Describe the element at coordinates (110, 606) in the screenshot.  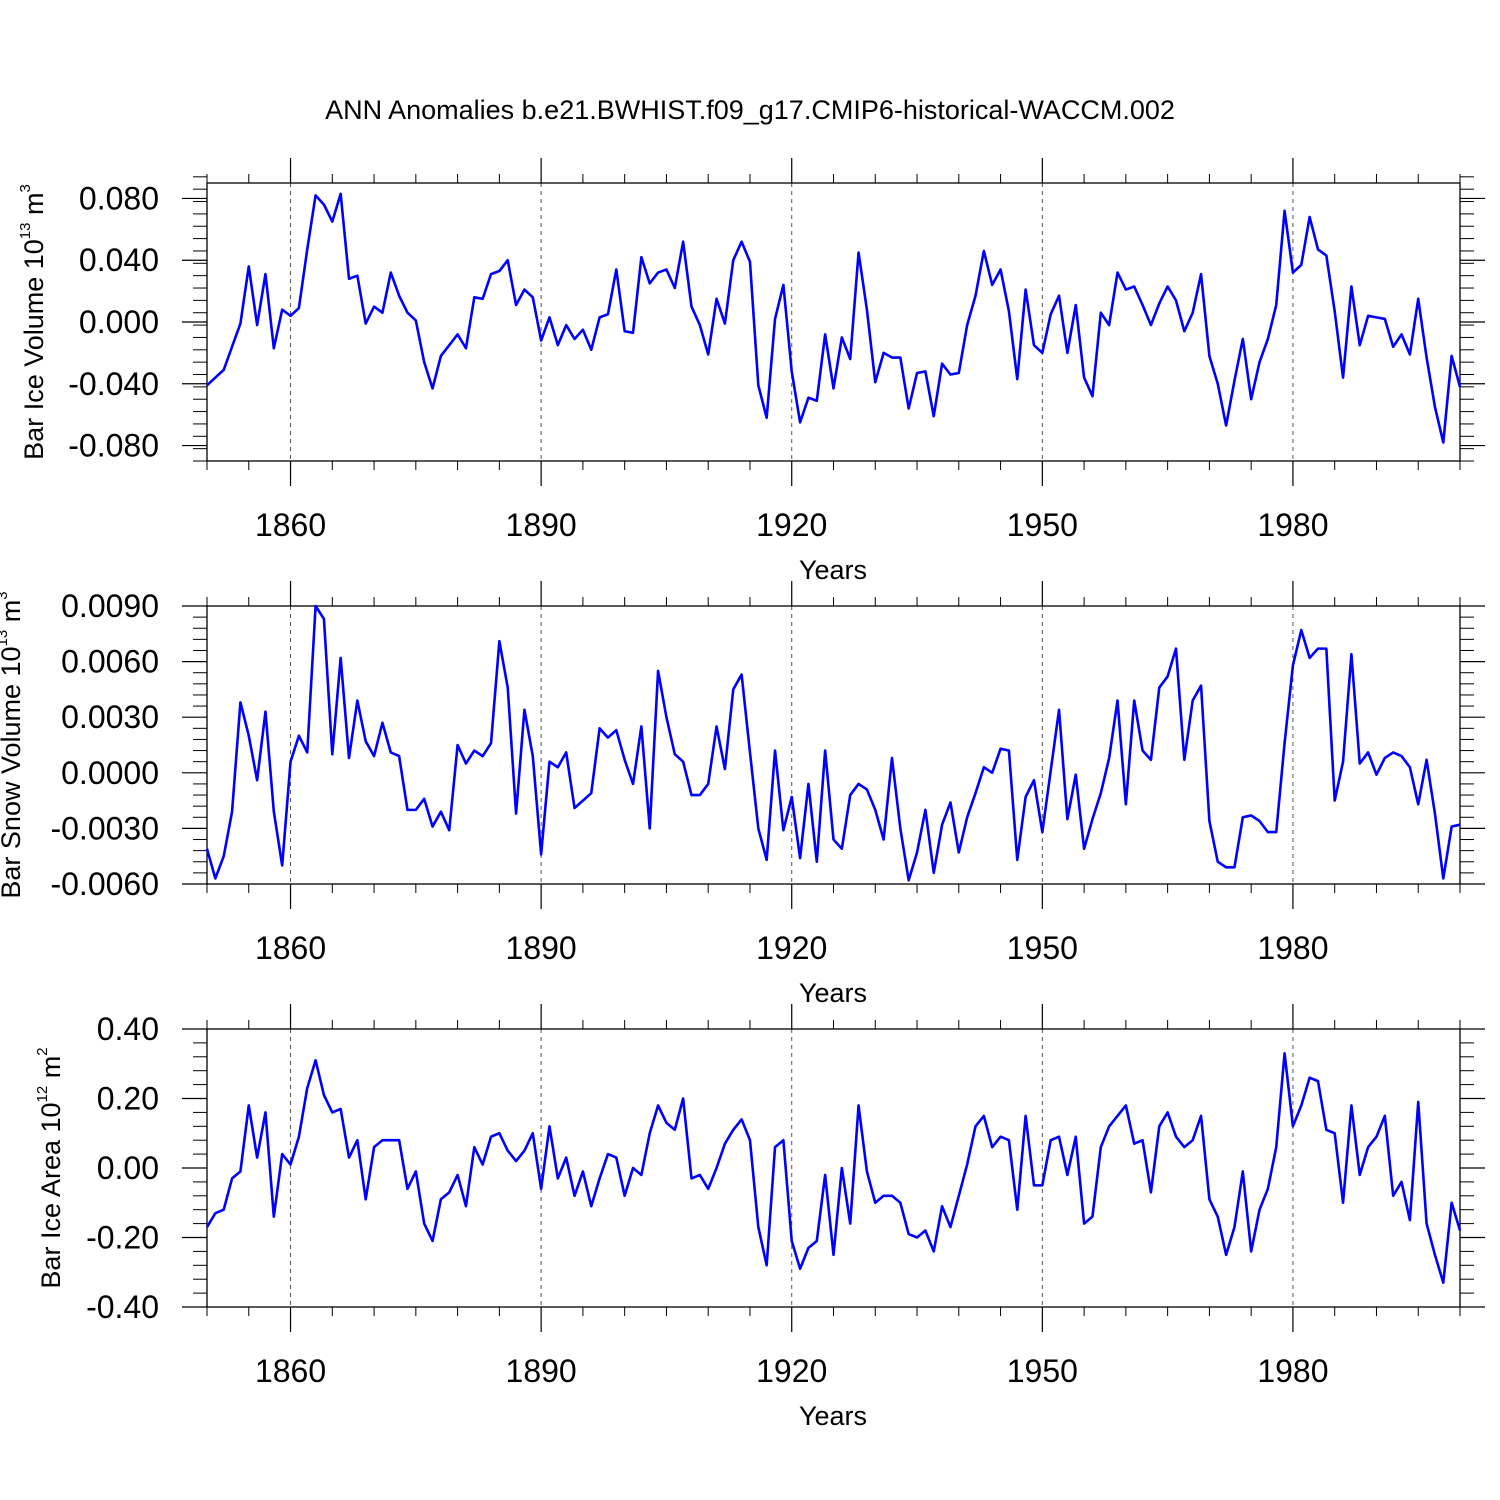
I see `y-tick-label: 0.0090` at that location.